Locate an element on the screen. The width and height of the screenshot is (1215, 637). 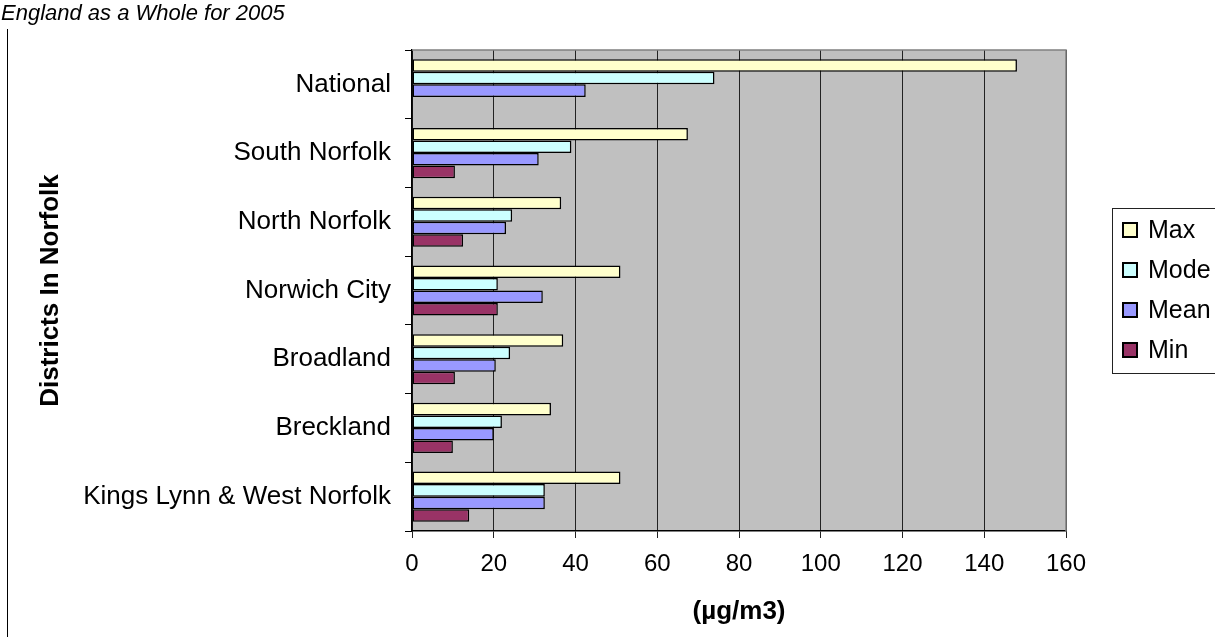
legend-label: Min is located at coordinates (1168, 349).